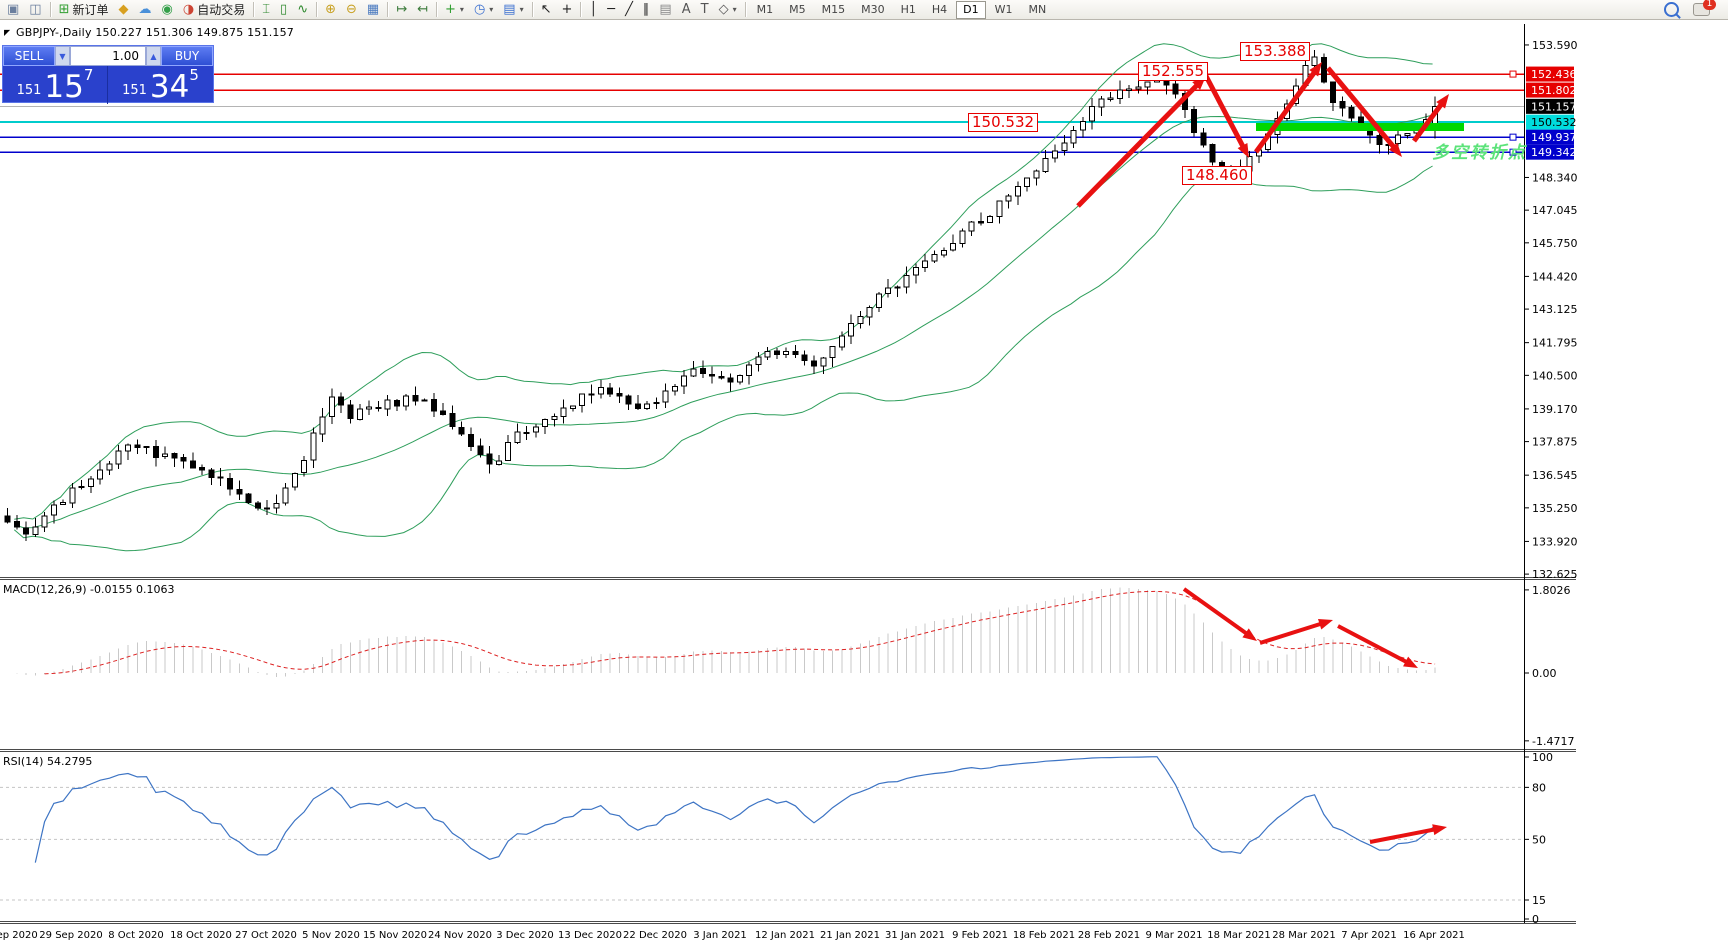  I want to click on periods-button-dropdown-icon: ▾, so click(491, 9).